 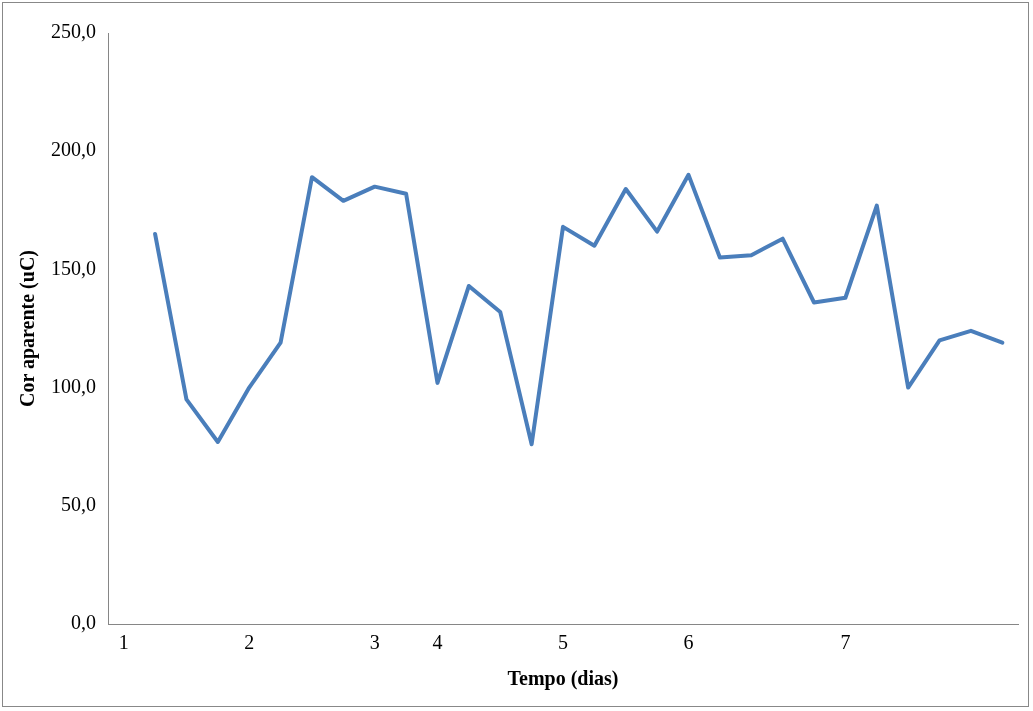 I want to click on x-tick-label: 4, so click(x=437, y=642).